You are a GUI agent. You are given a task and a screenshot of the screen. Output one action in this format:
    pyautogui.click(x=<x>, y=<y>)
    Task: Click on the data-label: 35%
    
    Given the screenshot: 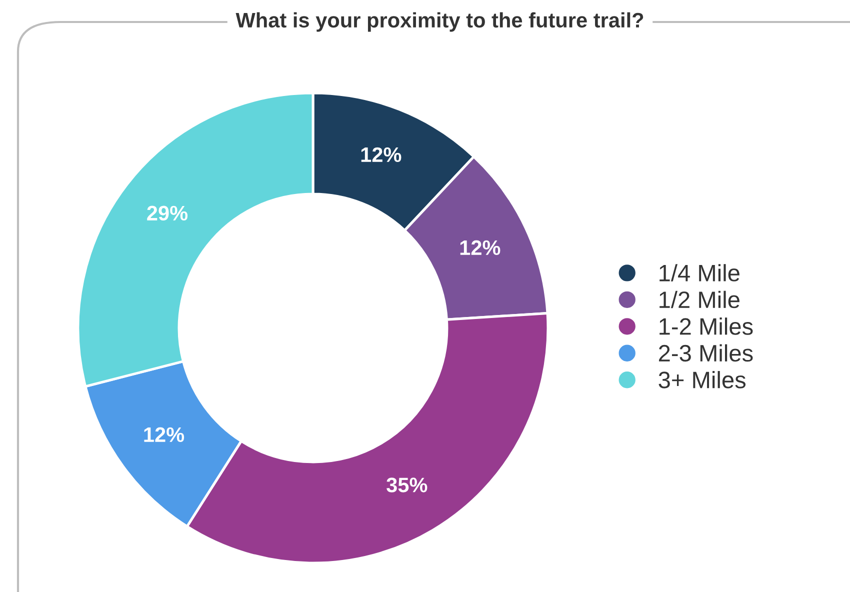 What is the action you would take?
    pyautogui.click(x=407, y=485)
    